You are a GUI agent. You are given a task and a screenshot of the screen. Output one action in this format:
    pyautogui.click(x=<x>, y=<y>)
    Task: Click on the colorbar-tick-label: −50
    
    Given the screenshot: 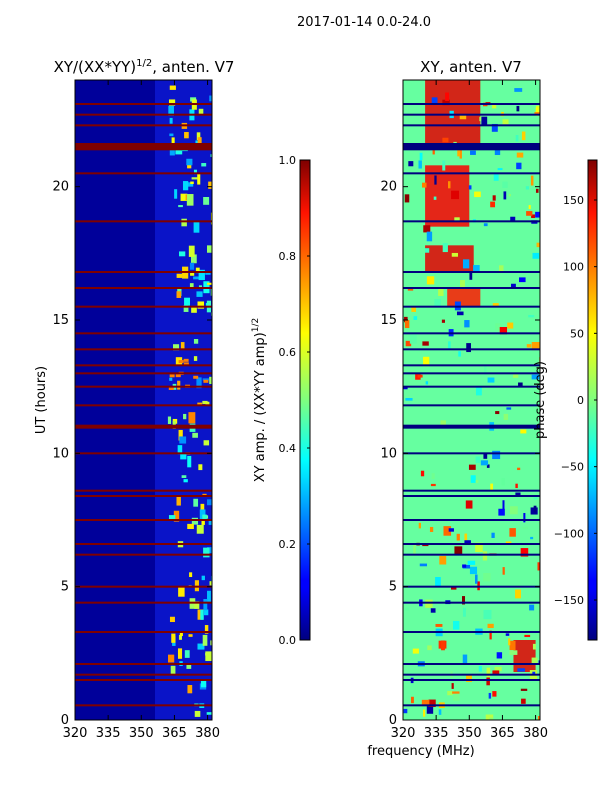 What is the action you would take?
    pyautogui.click(x=572, y=467)
    